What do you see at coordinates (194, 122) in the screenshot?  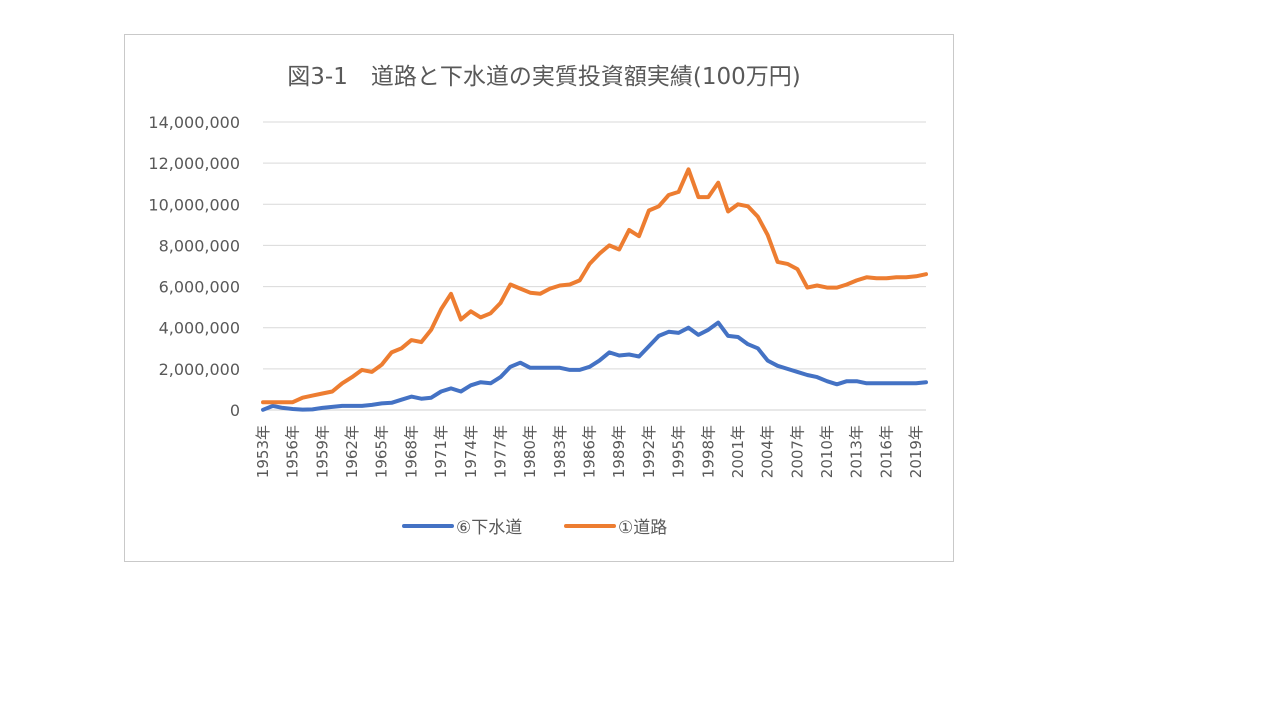 I see `y-tick-label: 14,000,000` at bounding box center [194, 122].